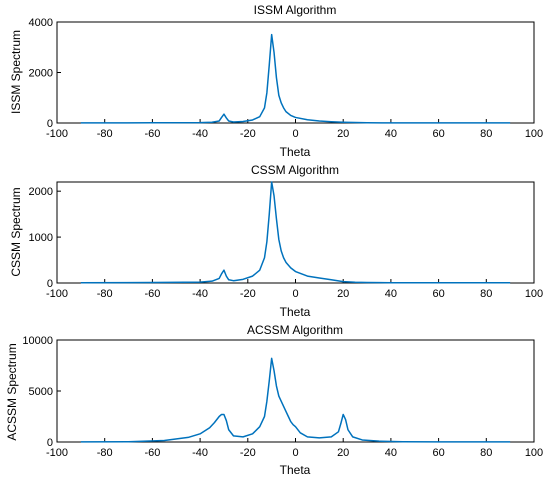 The height and width of the screenshot is (480, 550). I want to click on chart-title: ISSM Algorithm, so click(295, 10).